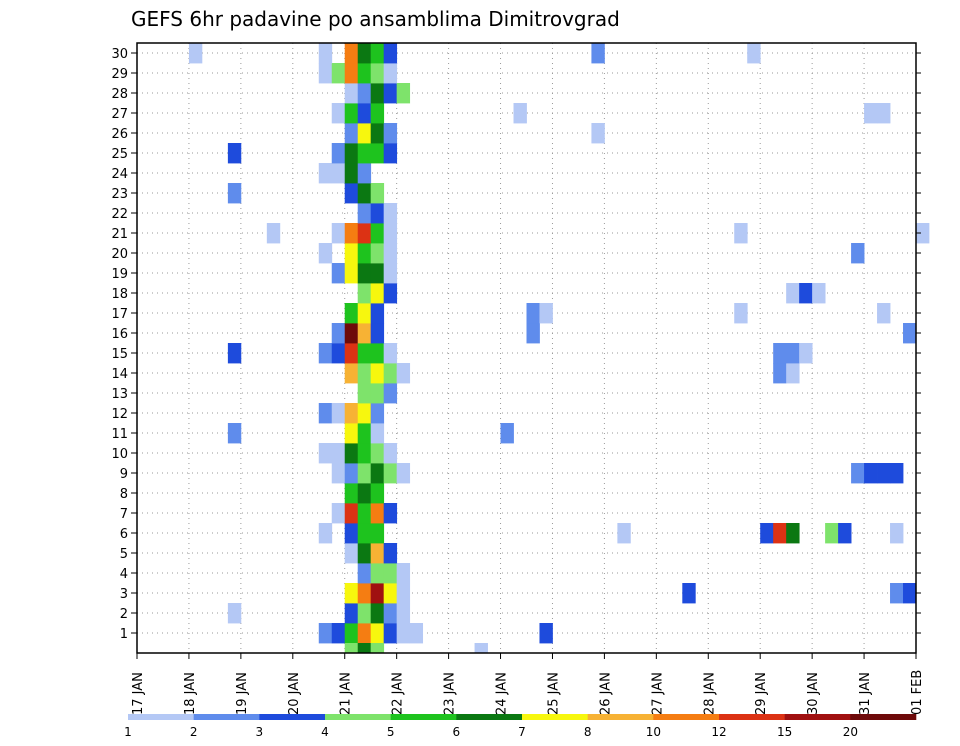 This screenshot has height=746, width=960. What do you see at coordinates (124, 574) in the screenshot?
I see `y-tick-label: 4` at bounding box center [124, 574].